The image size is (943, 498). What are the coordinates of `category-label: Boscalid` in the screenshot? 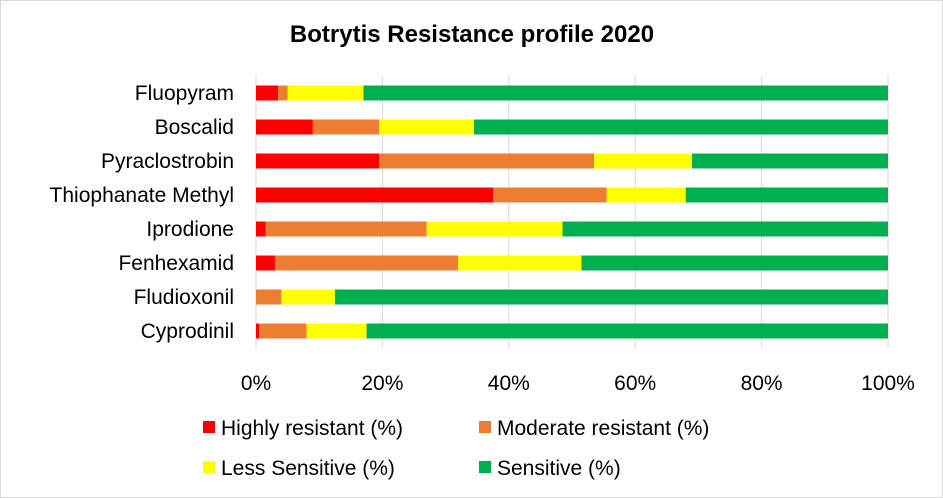 It's located at (194, 127).